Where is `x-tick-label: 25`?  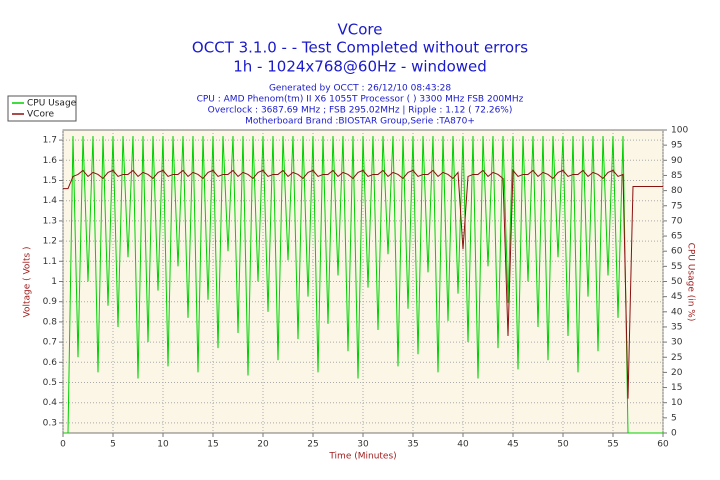
x-tick-label: 25 is located at coordinates (312, 445).